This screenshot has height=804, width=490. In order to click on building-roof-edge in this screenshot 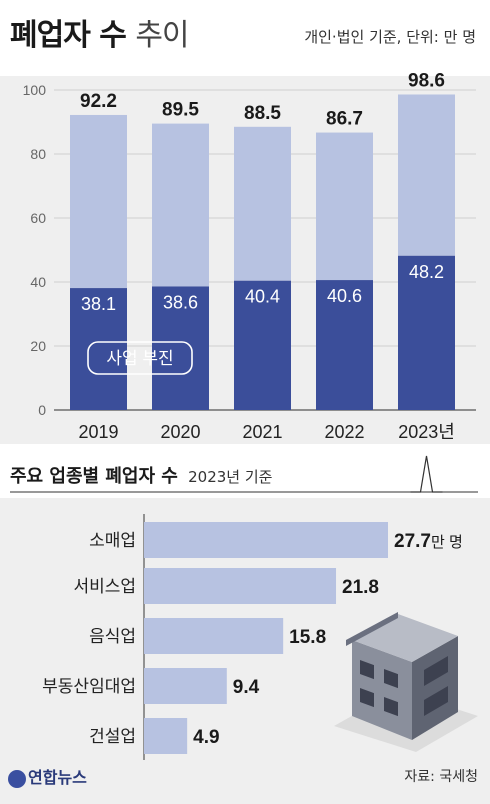, I will do `click(372, 629)`.